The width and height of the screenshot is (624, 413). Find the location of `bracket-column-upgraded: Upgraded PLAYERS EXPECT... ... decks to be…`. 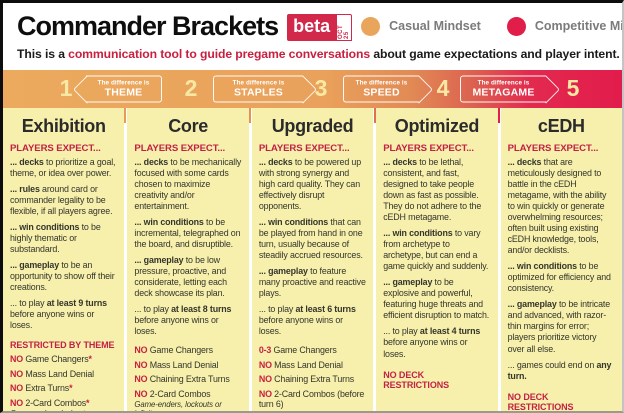

bracket-column-upgraded: Upgraded PLAYERS EXPECT... ... decks to be… is located at coordinates (312, 259).